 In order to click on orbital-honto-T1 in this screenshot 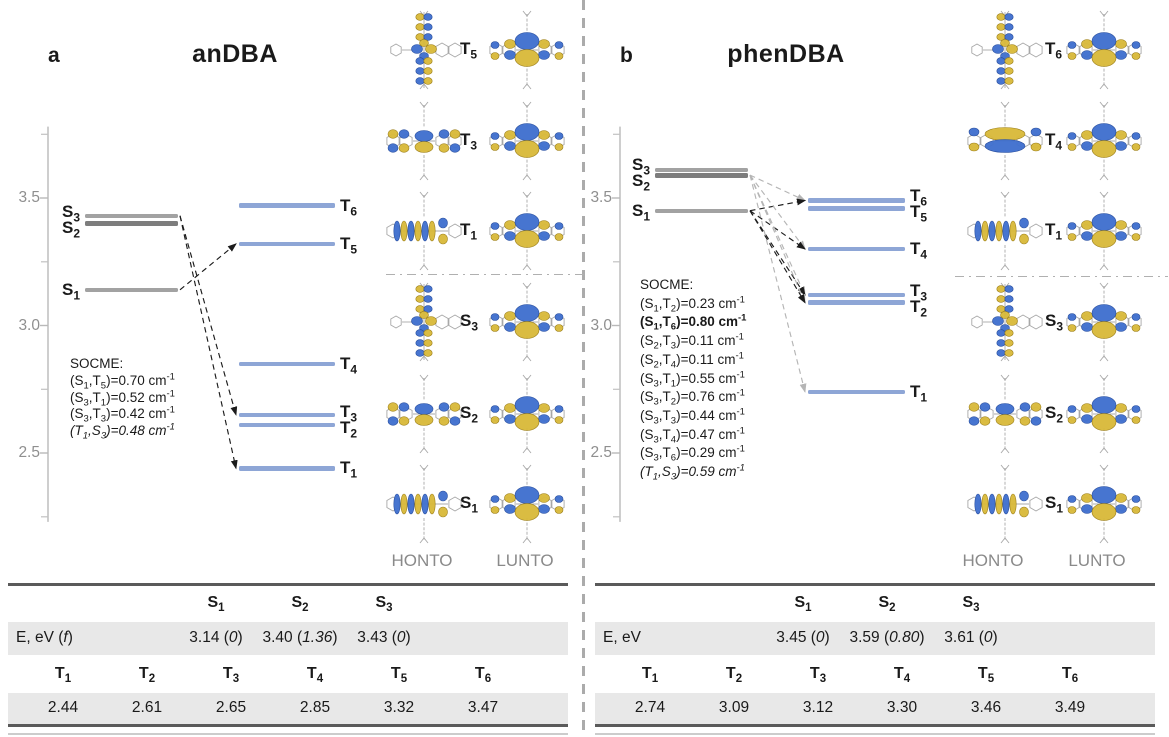, I will do `click(424, 231)`.